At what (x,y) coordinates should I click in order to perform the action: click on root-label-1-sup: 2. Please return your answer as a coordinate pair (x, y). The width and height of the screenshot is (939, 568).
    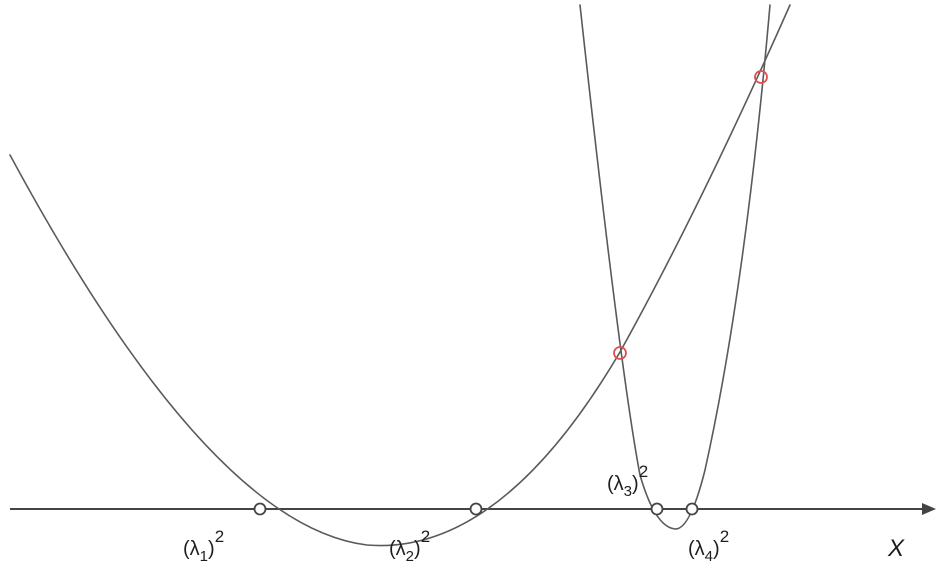
    Looking at the image, I should click on (219, 536).